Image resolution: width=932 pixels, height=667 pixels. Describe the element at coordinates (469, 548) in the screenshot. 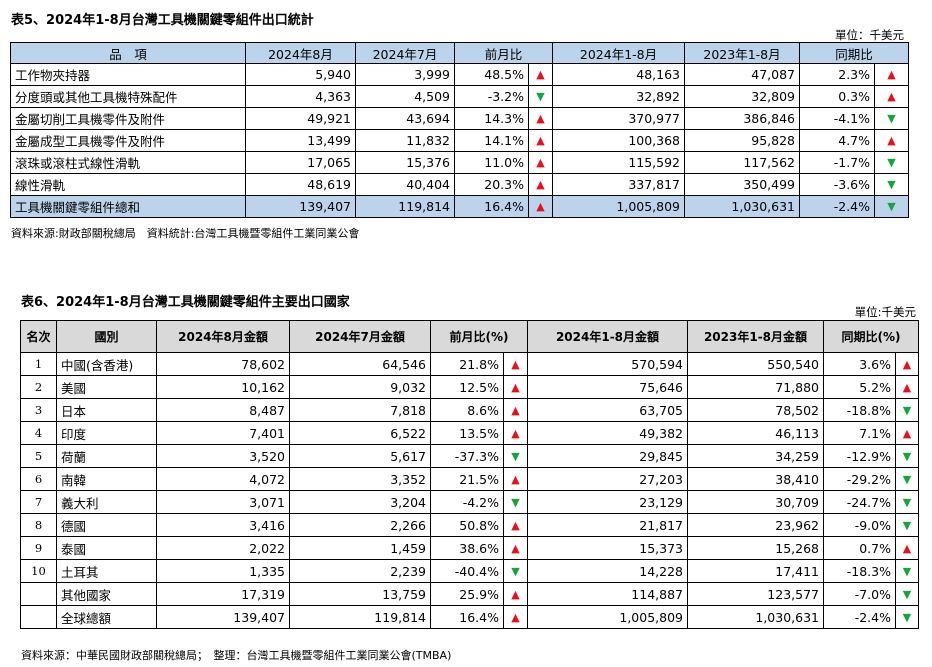

I see `table-row: 9 泰國 2,022 1,459 38.6% ▲ 15,373 15,268 0.7% ▲` at that location.